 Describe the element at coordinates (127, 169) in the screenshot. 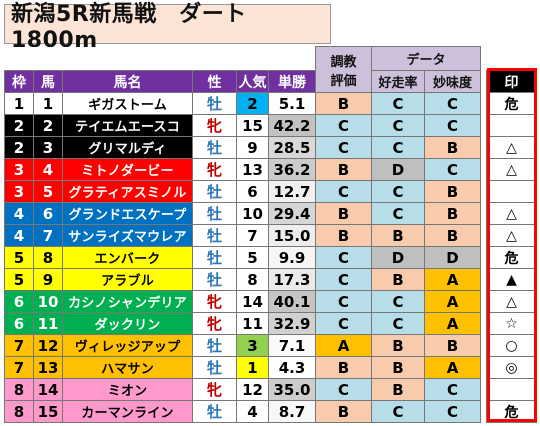

I see `horse-name-cell: ミトノダービー` at that location.